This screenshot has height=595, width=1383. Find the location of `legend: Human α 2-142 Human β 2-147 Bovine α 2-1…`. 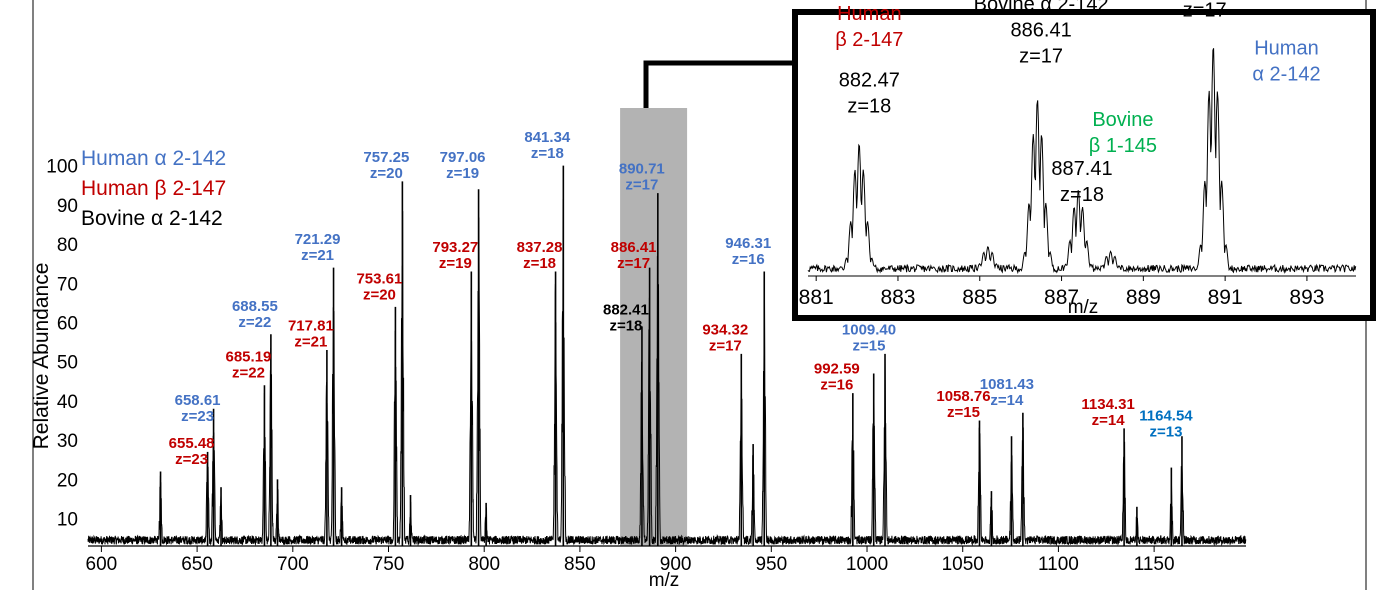

legend: Human α 2-142 Human β 2-147 Bovine α 2-1… is located at coordinates (153, 188).